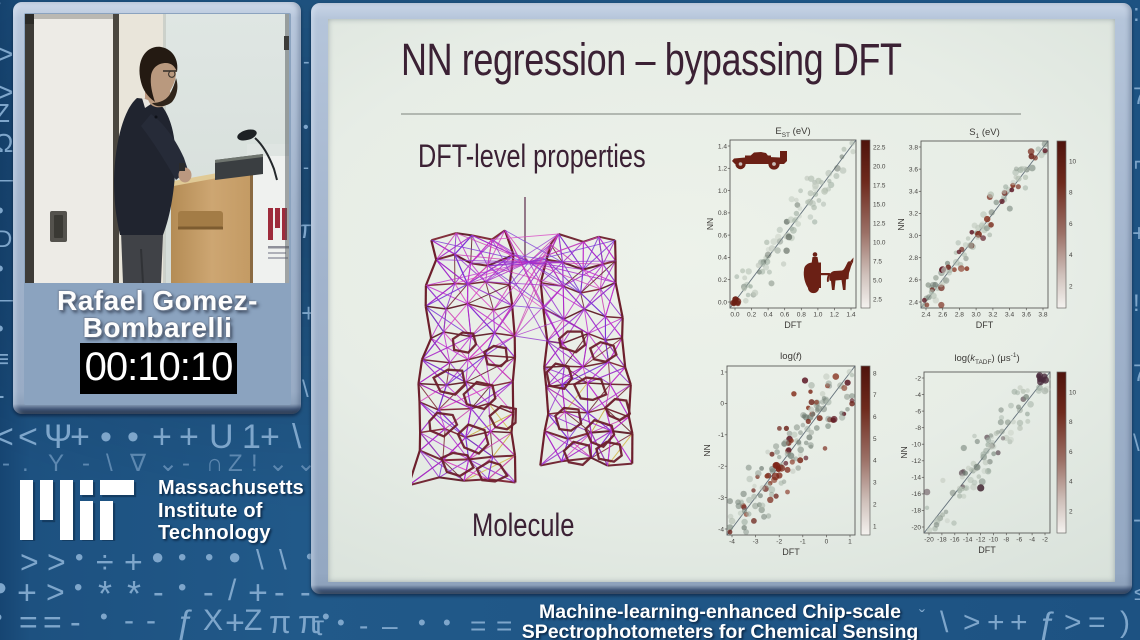  What do you see at coordinates (879, 166) in the screenshot?
I see `svg-text: 20.0` at bounding box center [879, 166].